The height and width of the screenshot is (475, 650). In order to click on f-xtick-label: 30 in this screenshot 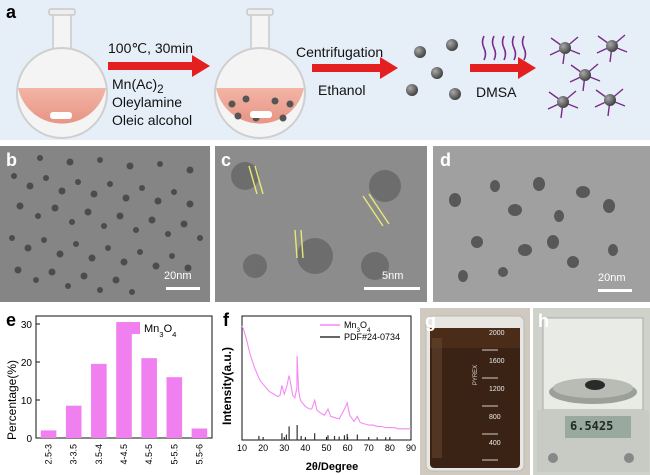, I will do `click(284, 448)`.